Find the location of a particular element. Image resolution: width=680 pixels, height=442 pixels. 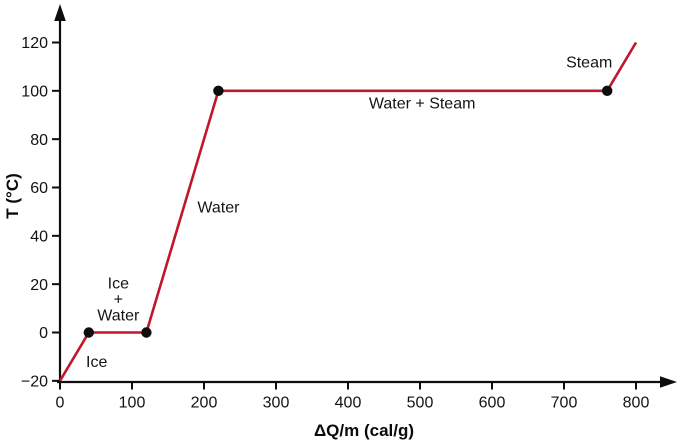

y-tick-label: −20 is located at coordinates (34, 381).